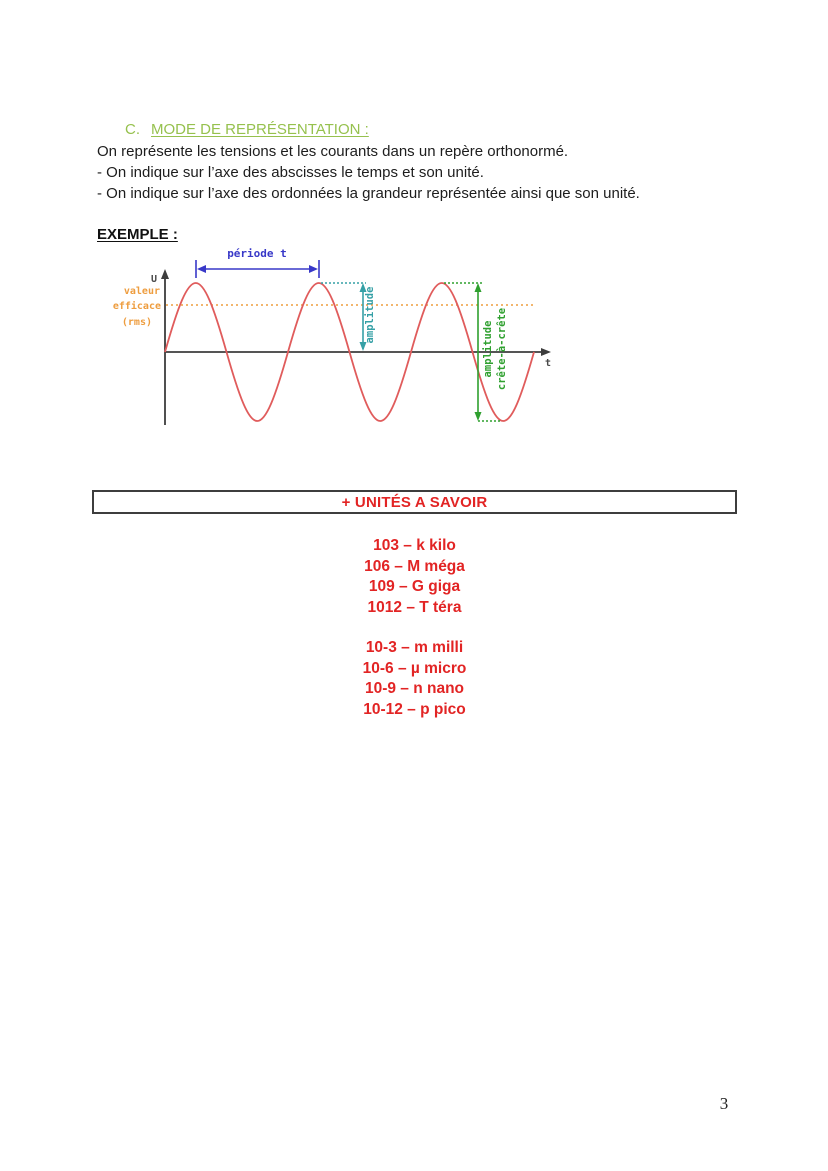 Image resolution: width=828 pixels, height=1171 pixels. What do you see at coordinates (142, 291) in the screenshot?
I see `rms-label-line1: valeur` at bounding box center [142, 291].